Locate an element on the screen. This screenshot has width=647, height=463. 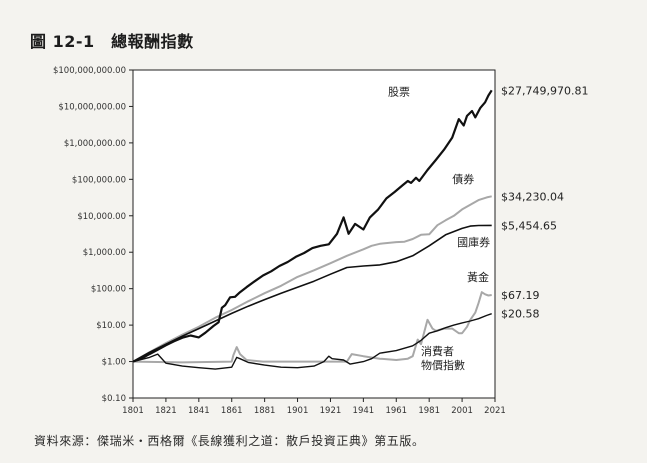
y-tick-label: $10,000,000.00 is located at coordinates (92, 107).